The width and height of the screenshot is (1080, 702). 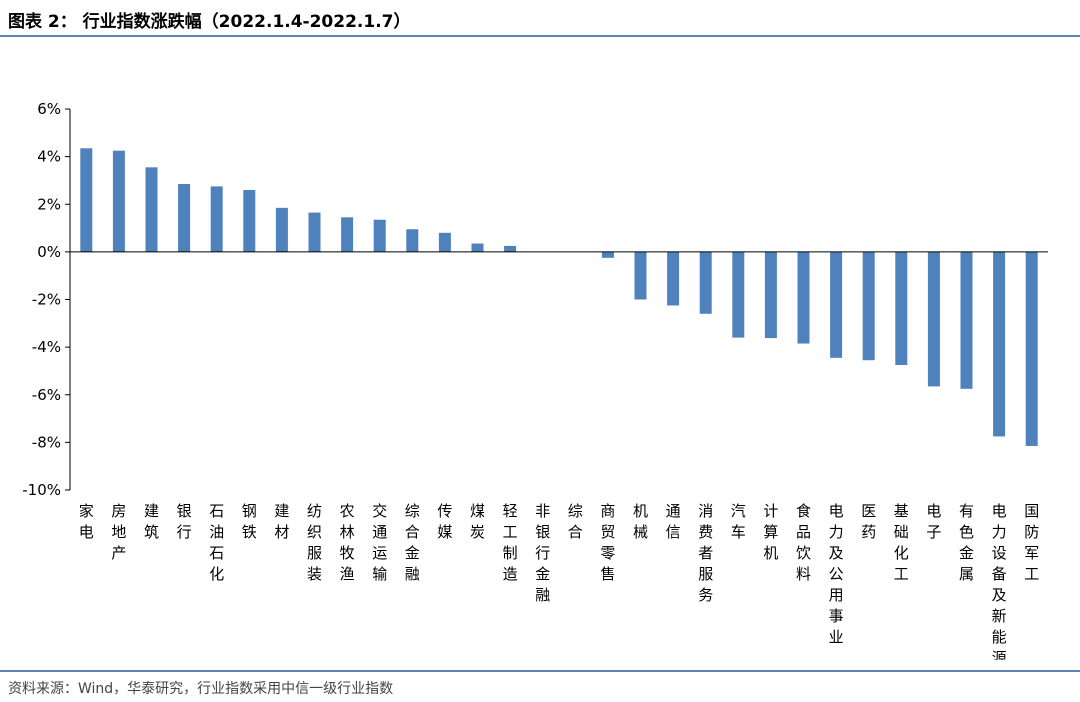 What do you see at coordinates (705, 553) in the screenshot?
I see `category-label: 消费者服务` at bounding box center [705, 553].